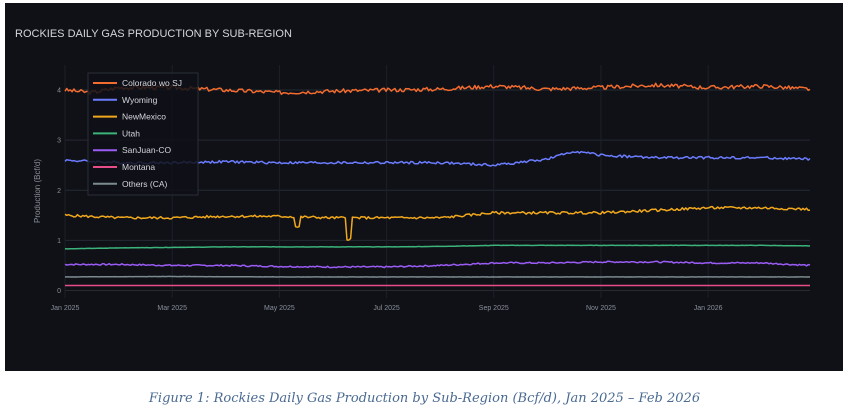  I want to click on legend-item-label: Others (CA), so click(145, 184).